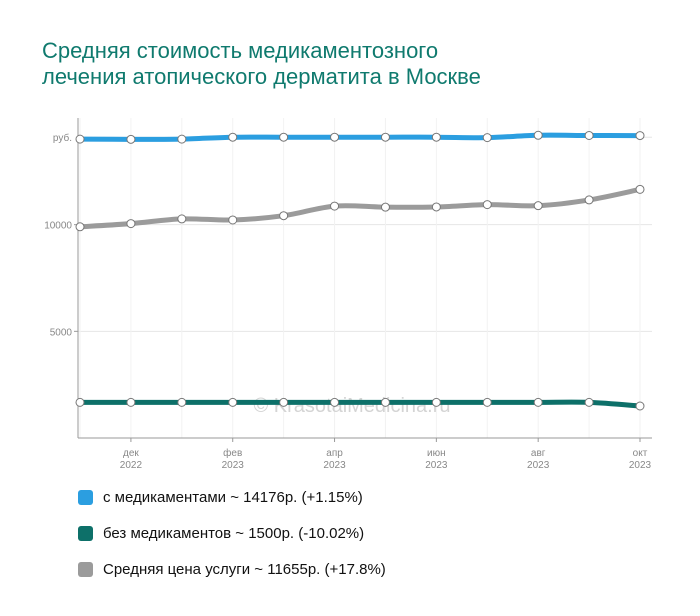  What do you see at coordinates (61, 332) in the screenshot?
I see `y-tick-label: 5000` at bounding box center [61, 332].